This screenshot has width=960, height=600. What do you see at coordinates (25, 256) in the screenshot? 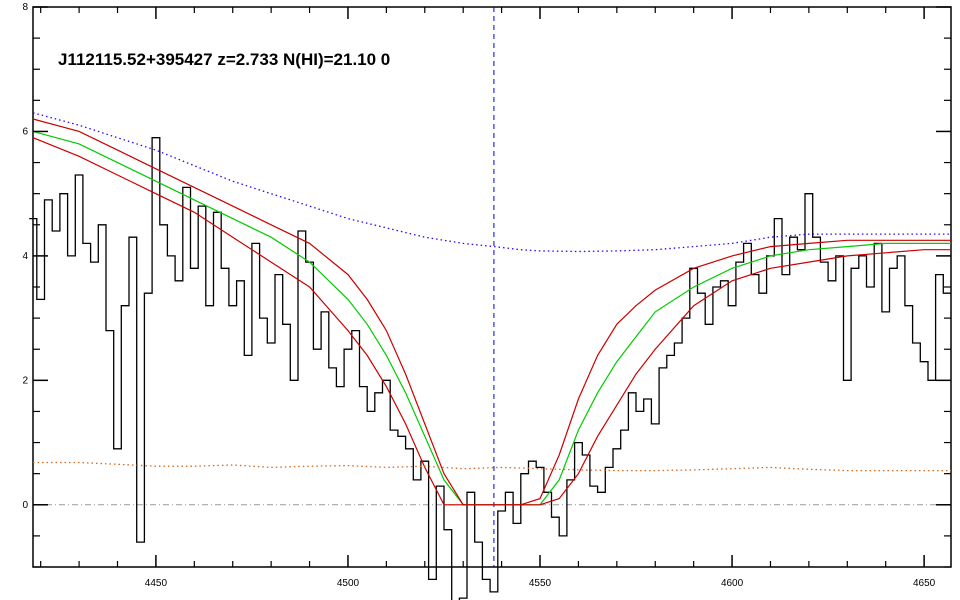
I see `y-tick-label: 4` at bounding box center [25, 256].